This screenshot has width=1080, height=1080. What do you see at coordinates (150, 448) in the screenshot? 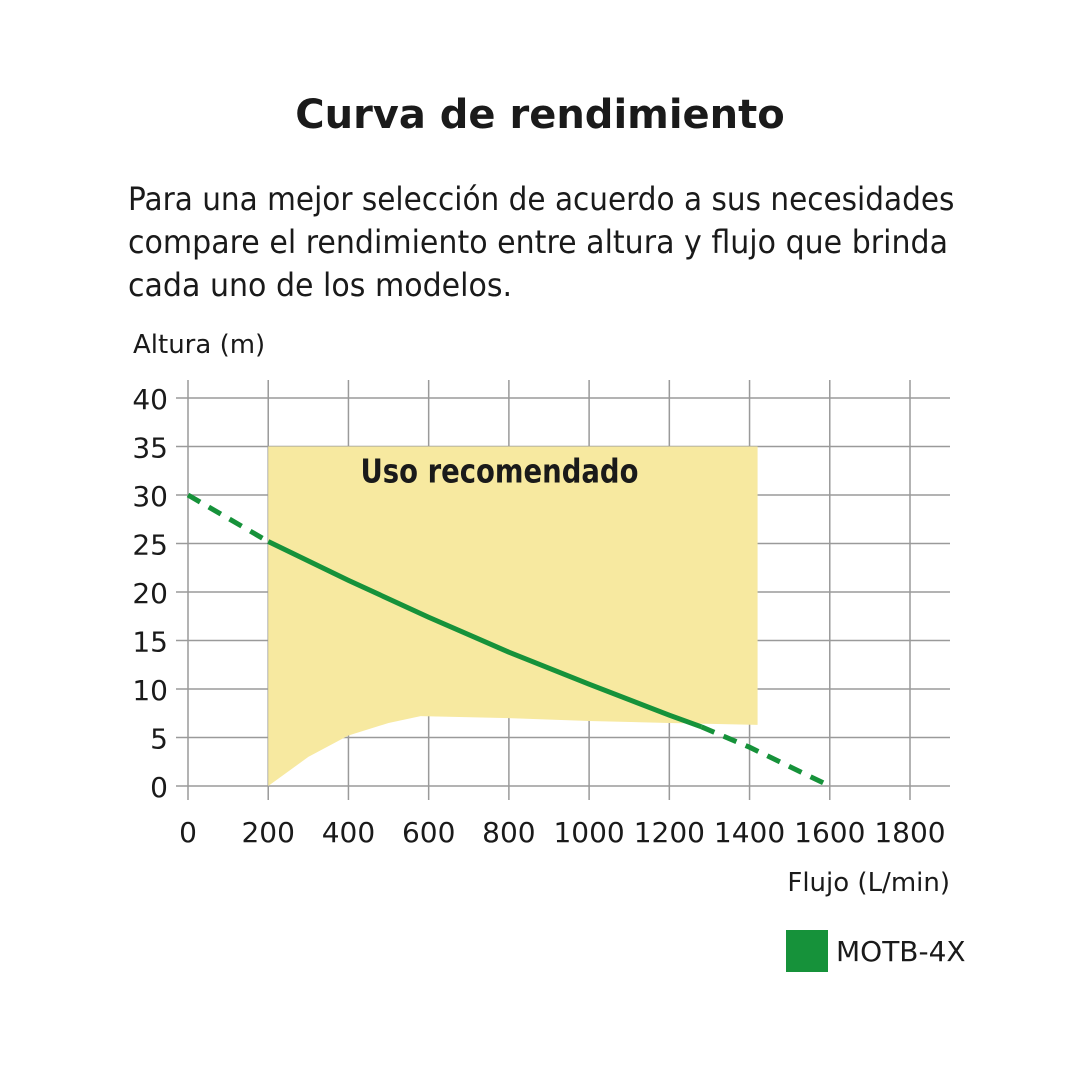
I see `y-tick-label: 35` at bounding box center [150, 448].